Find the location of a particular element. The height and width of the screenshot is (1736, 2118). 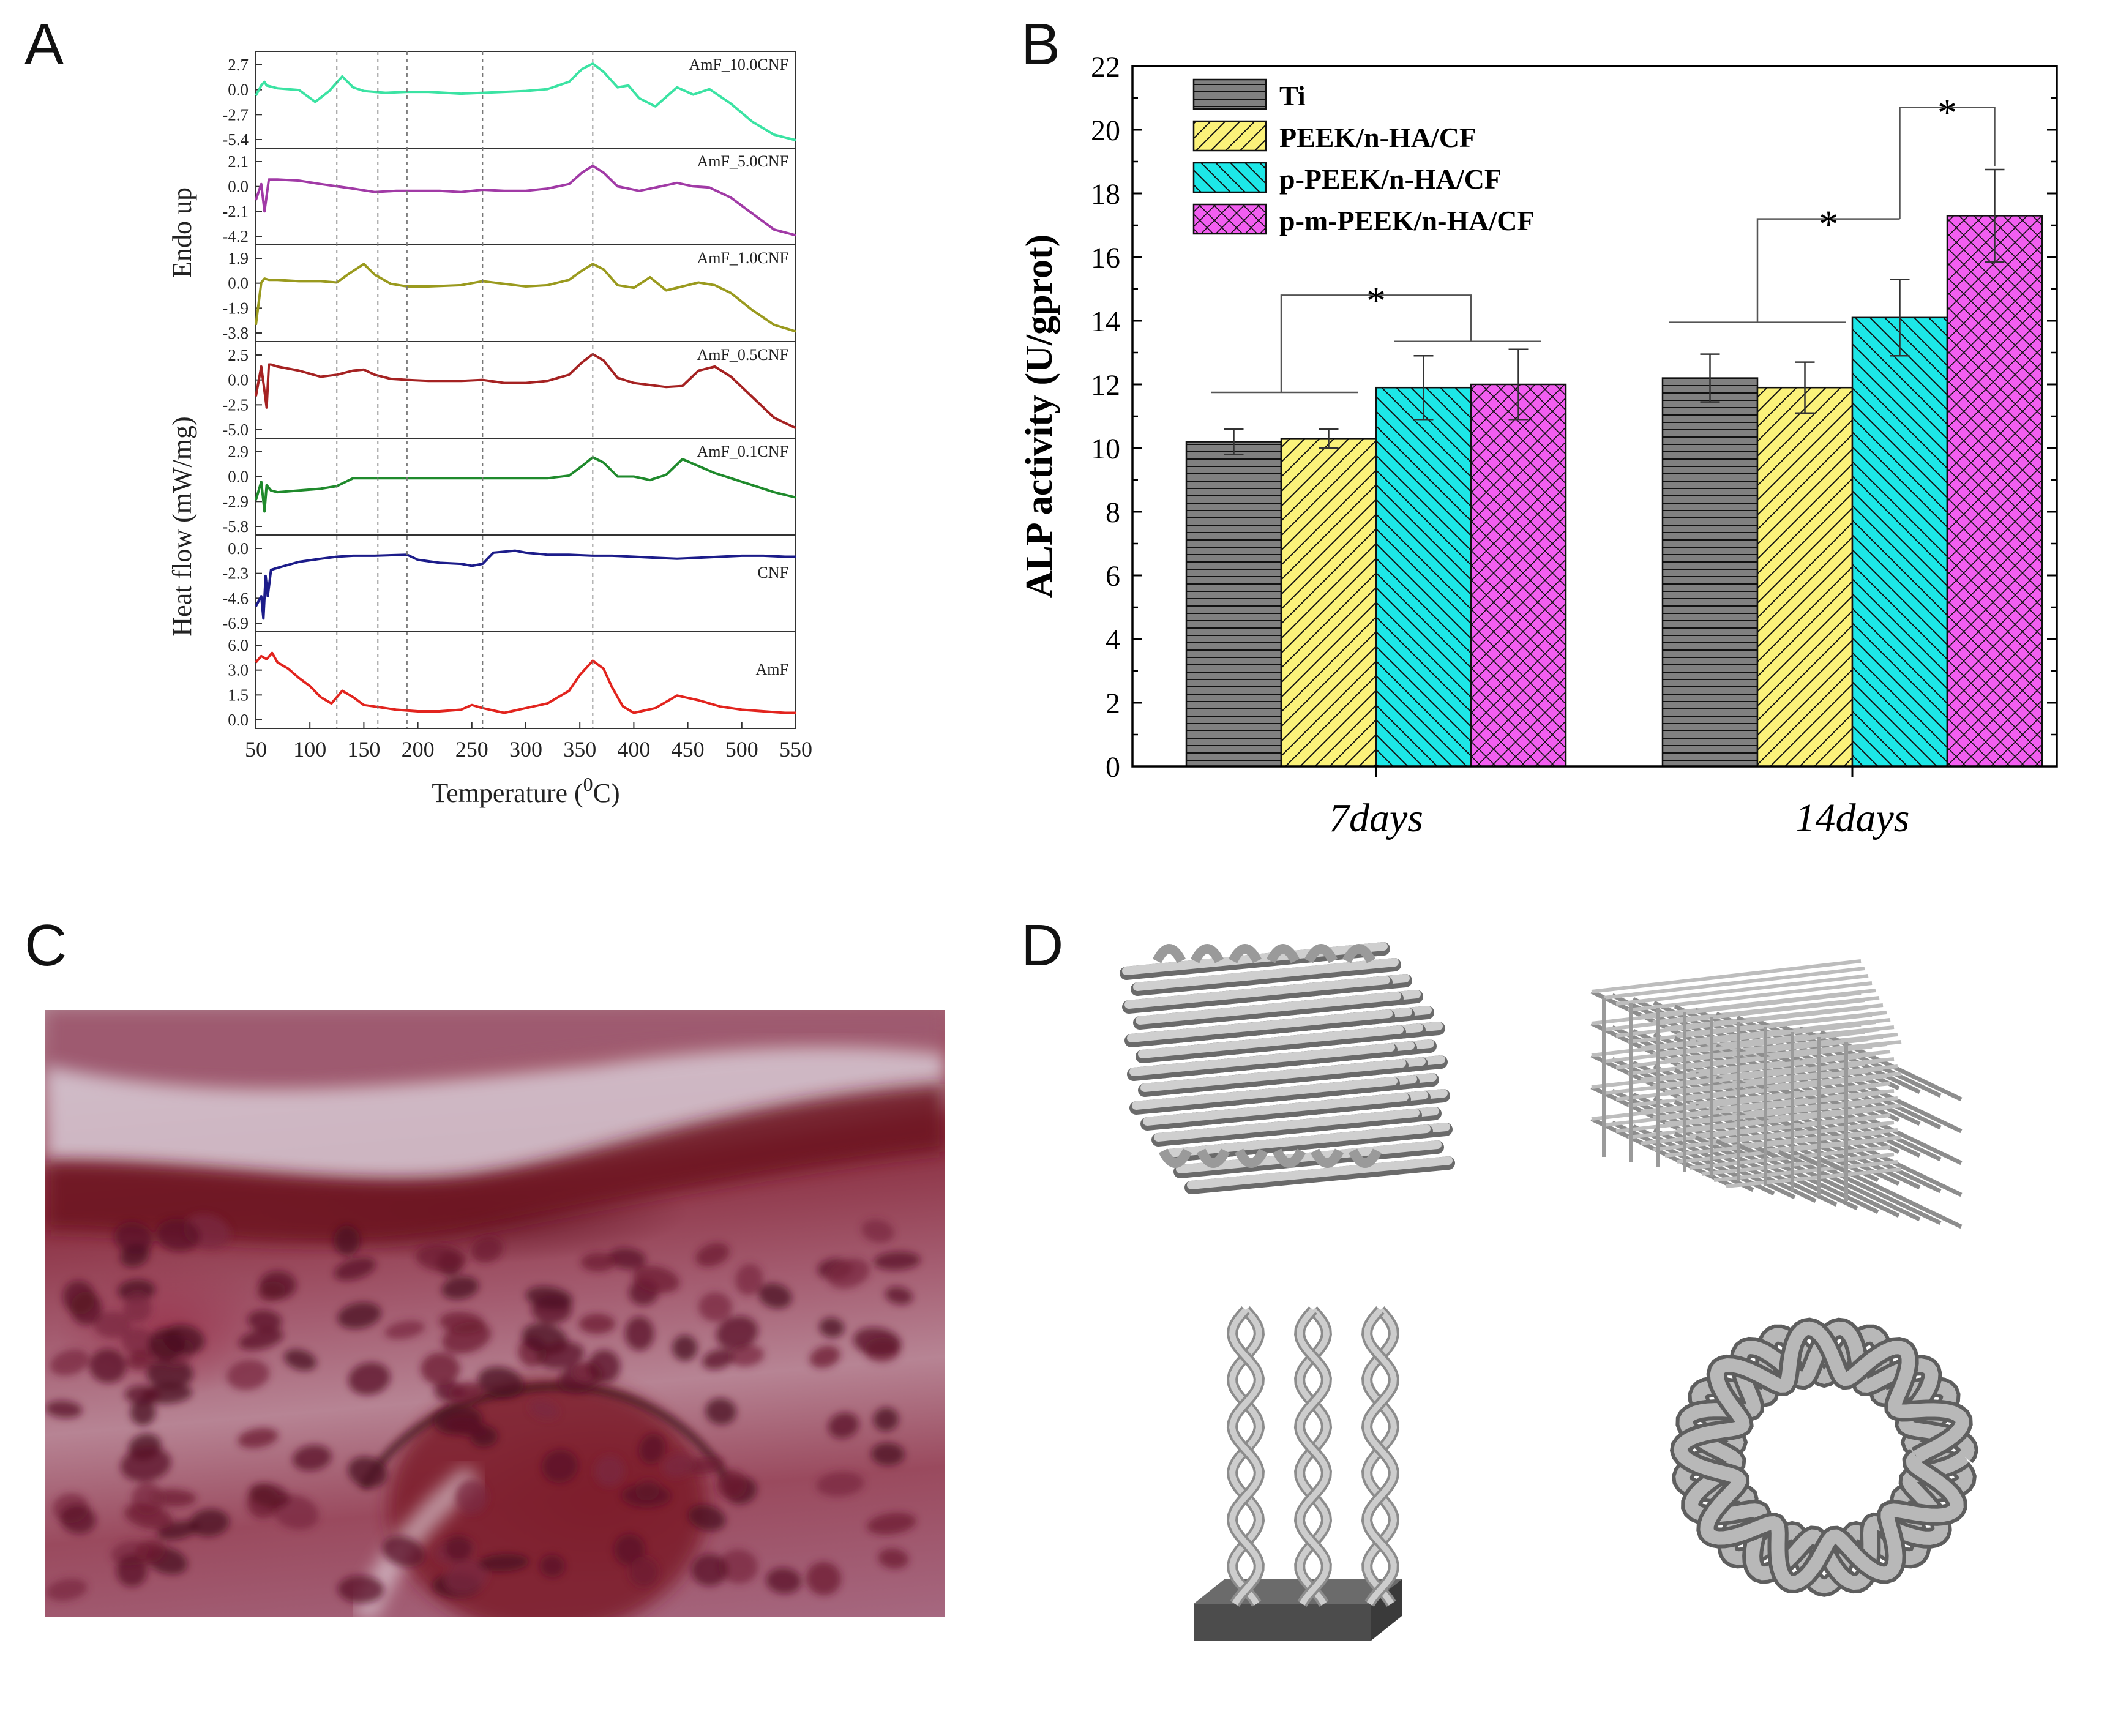

x-tick-label-3: 200 is located at coordinates (418, 749).